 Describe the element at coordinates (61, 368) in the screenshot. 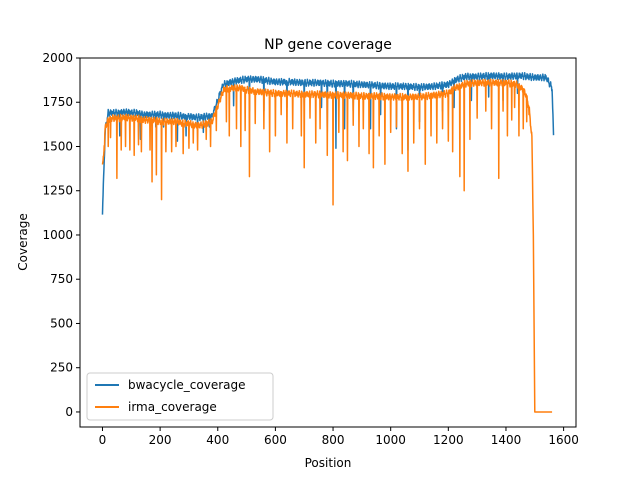

I see `y-tick-label: 250` at that location.